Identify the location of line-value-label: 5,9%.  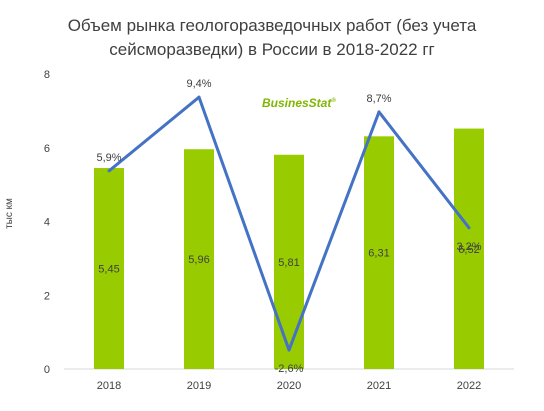
(108, 158).